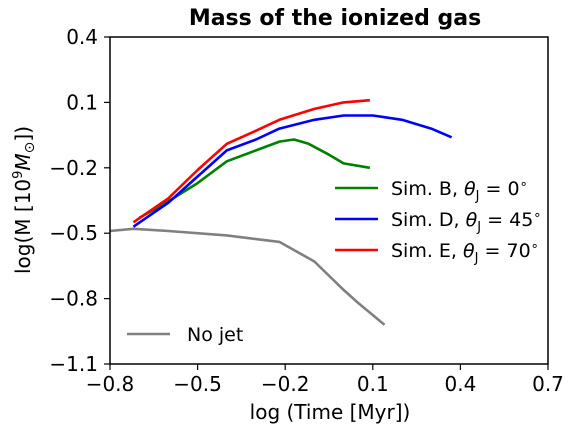 The height and width of the screenshot is (435, 582). What do you see at coordinates (548, 384) in the screenshot?
I see `x-tick-label: 0.7` at bounding box center [548, 384].